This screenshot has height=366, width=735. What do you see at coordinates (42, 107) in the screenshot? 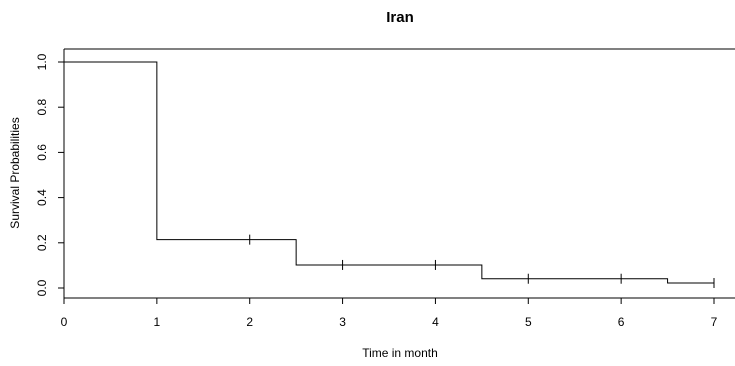
I see `y-tick-label: 0.8` at bounding box center [42, 107].